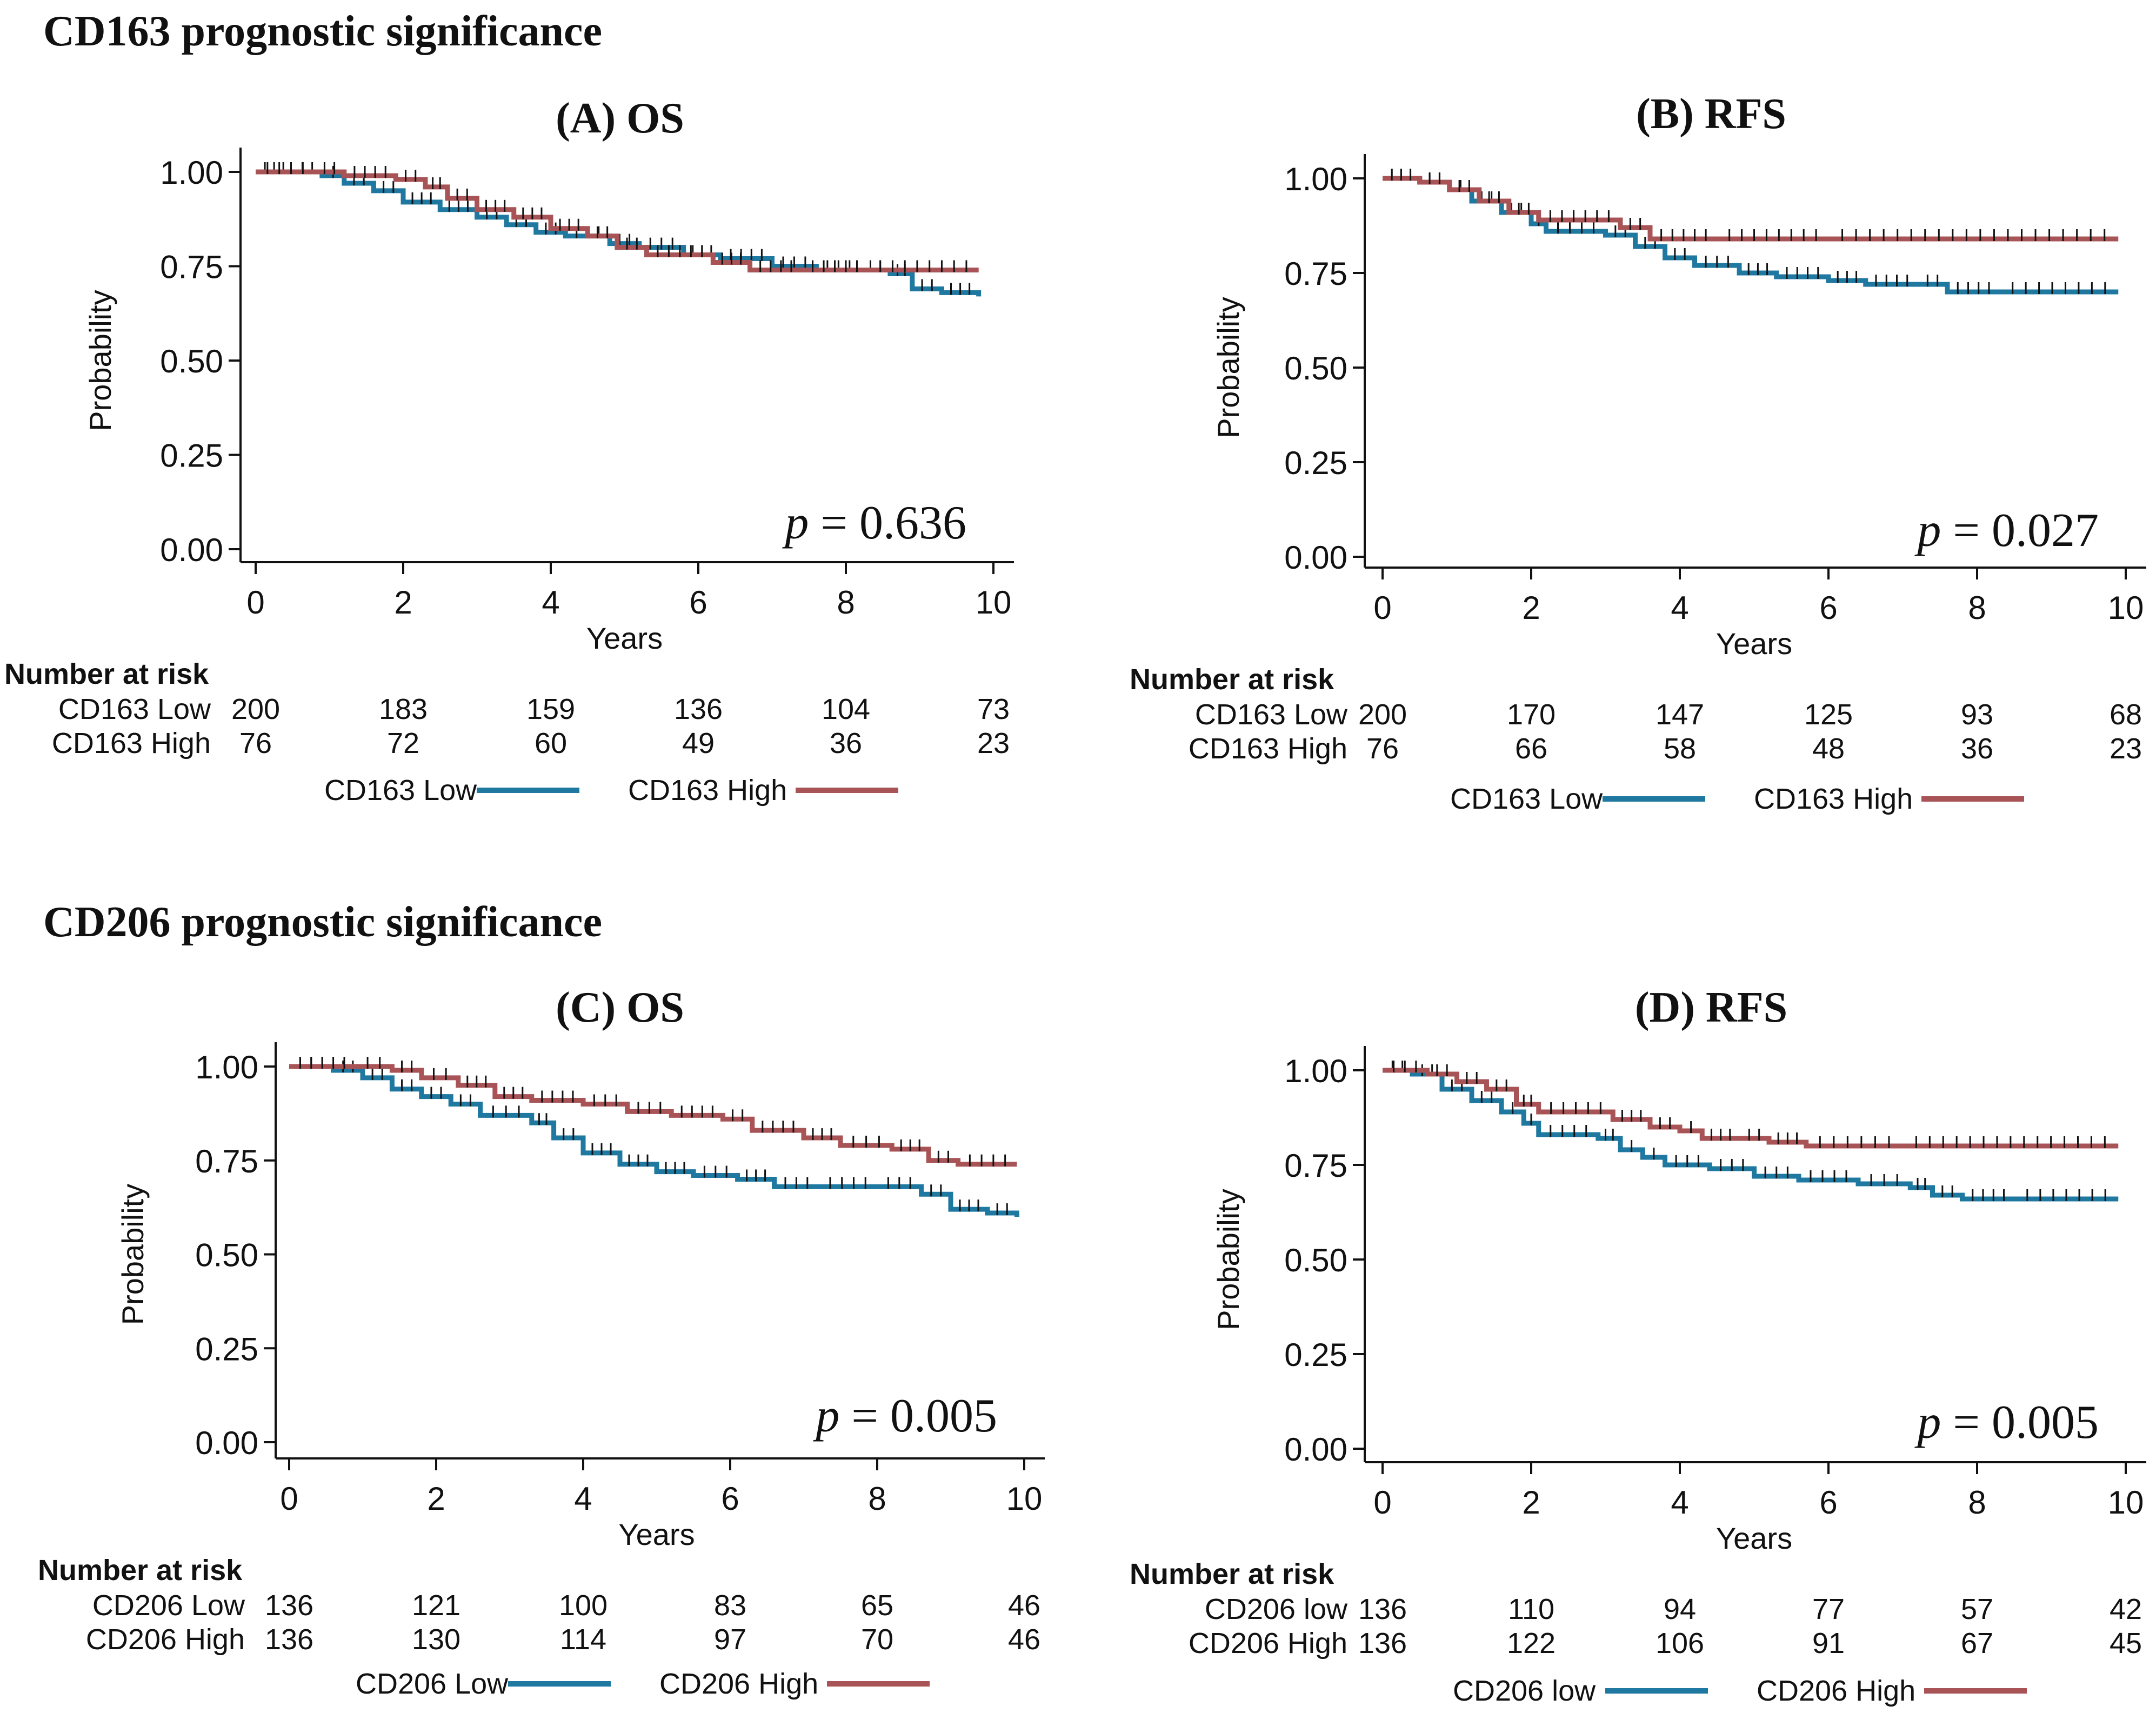 Image resolution: width=2156 pixels, height=1726 pixels. What do you see at coordinates (1977, 1644) in the screenshot?
I see `risk-count: 67` at bounding box center [1977, 1644].